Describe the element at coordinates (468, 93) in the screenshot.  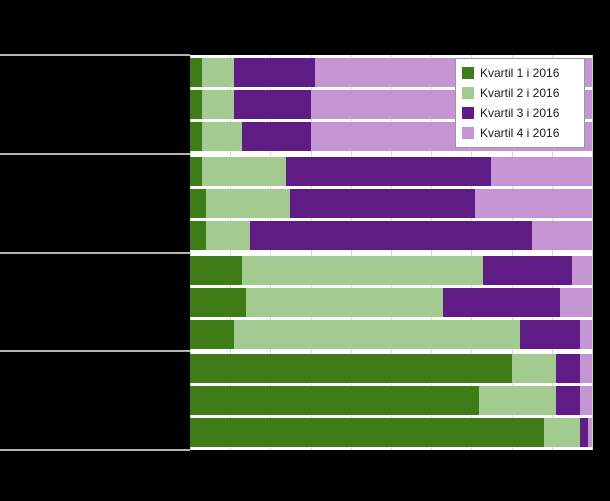
I see `legend-swatch-kvartil-2-icon` at that location.